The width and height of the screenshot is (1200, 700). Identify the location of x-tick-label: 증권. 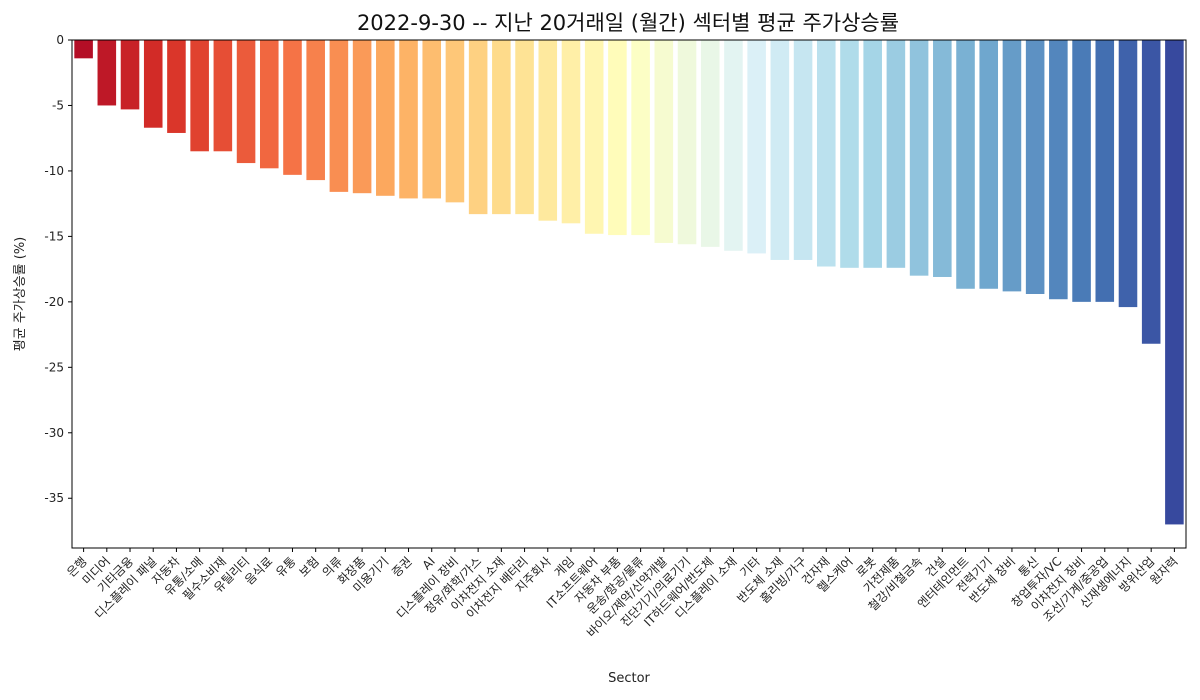
(402, 567).